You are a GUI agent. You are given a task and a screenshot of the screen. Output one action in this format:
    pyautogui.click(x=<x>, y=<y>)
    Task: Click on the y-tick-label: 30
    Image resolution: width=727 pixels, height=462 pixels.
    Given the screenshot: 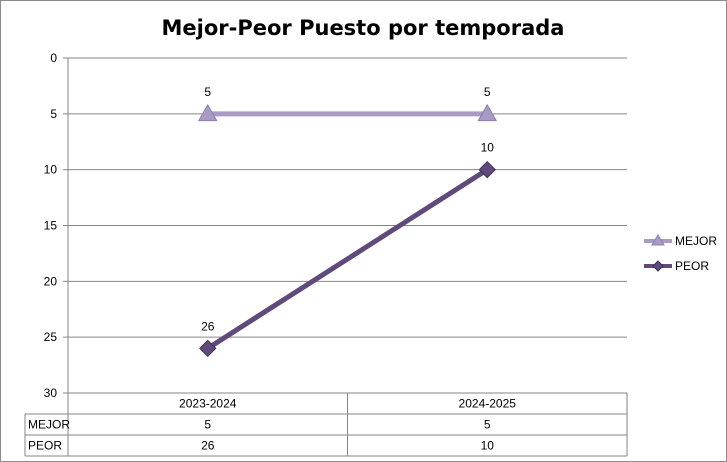 What is the action you would take?
    pyautogui.click(x=51, y=393)
    